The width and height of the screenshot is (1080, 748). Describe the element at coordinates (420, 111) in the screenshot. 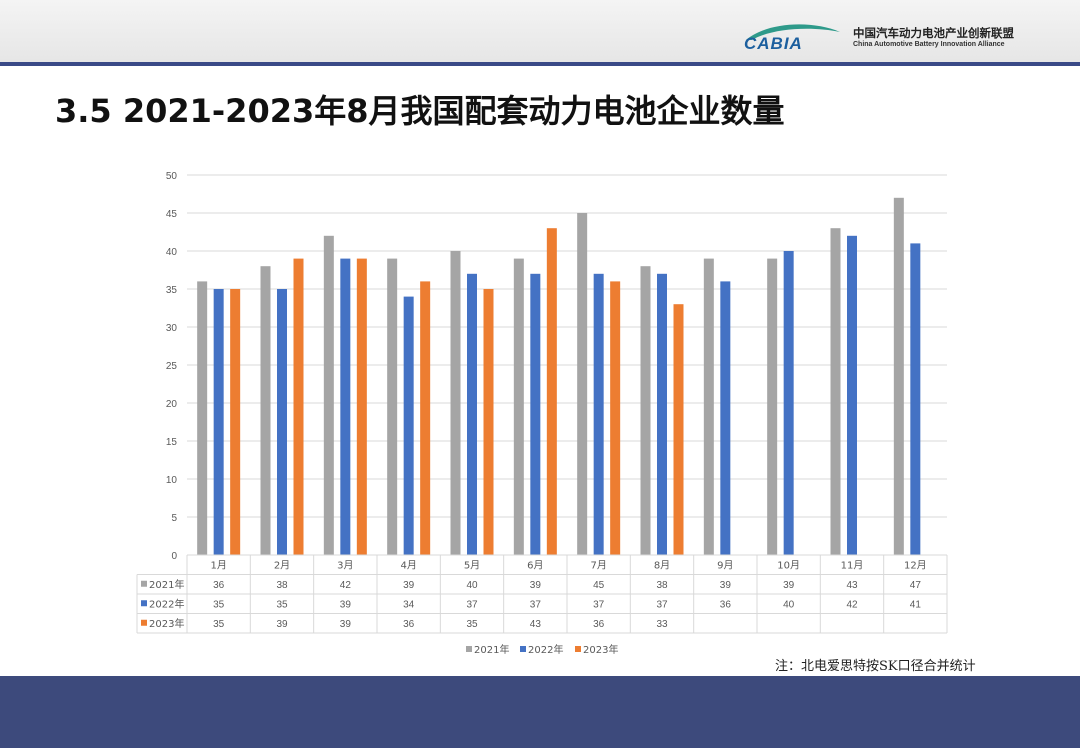

I see `slide-title: 3.5 2021-2023年8月我国配套动力电池企业数量` at that location.